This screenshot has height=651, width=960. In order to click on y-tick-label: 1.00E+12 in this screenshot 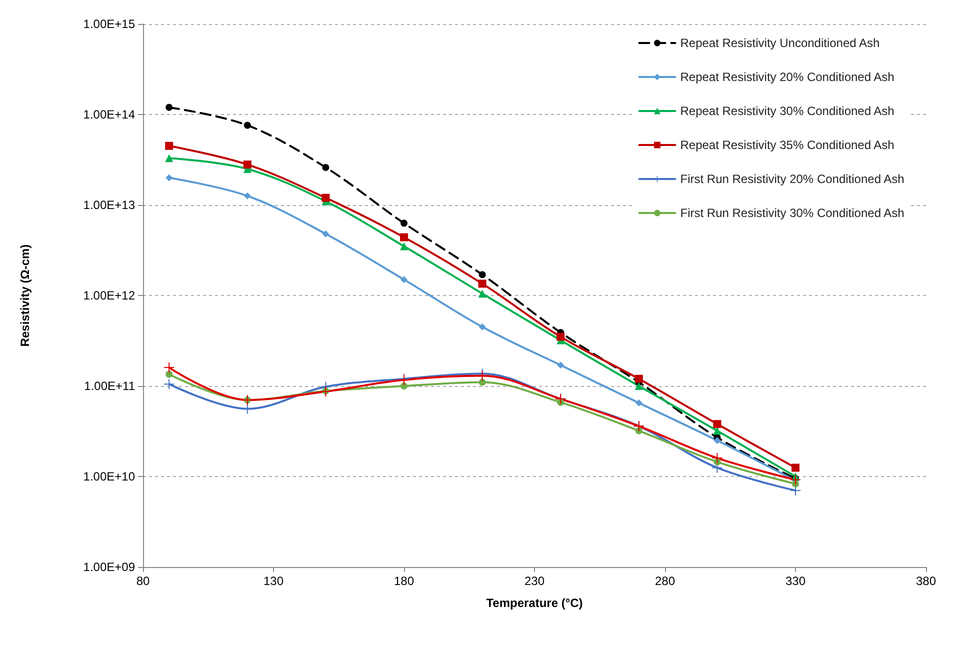, I will do `click(109, 295)`.